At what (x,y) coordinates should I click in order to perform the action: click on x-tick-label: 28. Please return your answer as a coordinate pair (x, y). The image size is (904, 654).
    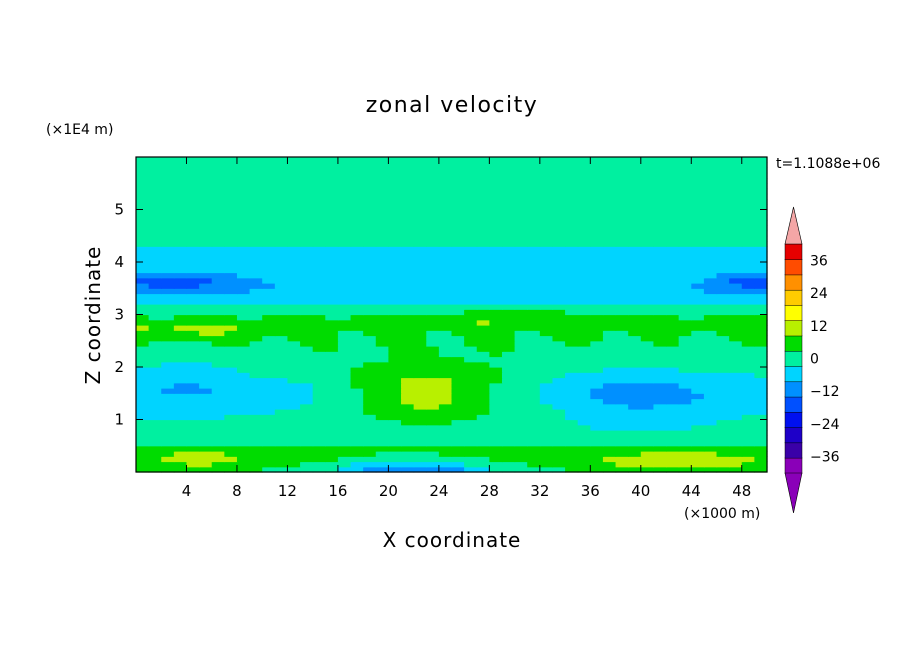
    Looking at the image, I should click on (489, 491).